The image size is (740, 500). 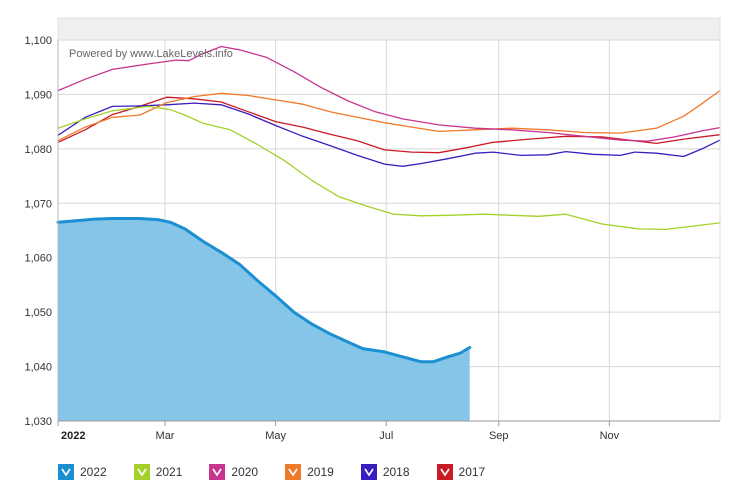 What do you see at coordinates (389, 29) in the screenshot?
I see `zoom-bar` at bounding box center [389, 29].